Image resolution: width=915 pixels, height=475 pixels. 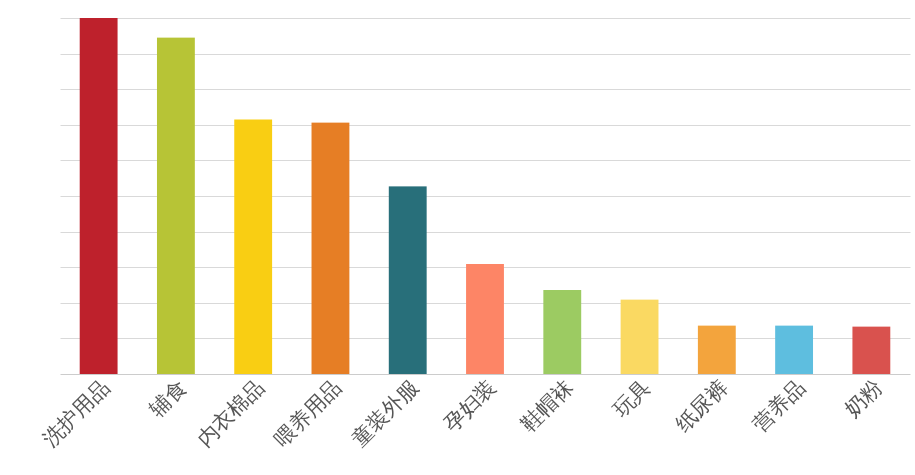 What do you see at coordinates (701, 406) in the screenshot?
I see `x-tick-label: 纸尿裤` at bounding box center [701, 406].